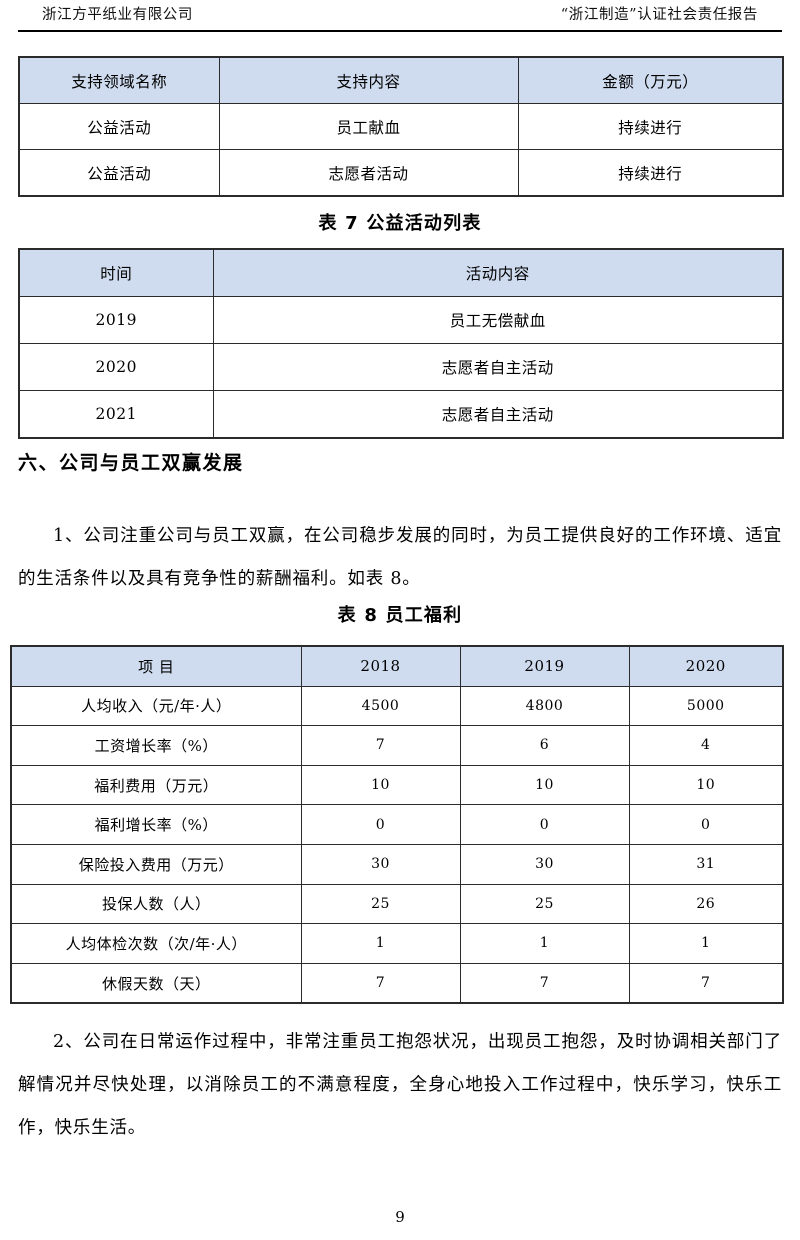 The height and width of the screenshot is (1240, 800). I want to click on column-header-2018: 2018, so click(380, 665).